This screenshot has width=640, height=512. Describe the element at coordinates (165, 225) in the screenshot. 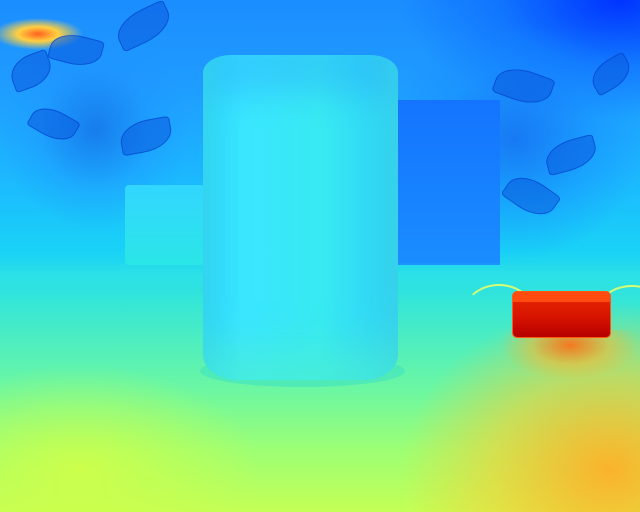

I see `plant-pot` at that location.